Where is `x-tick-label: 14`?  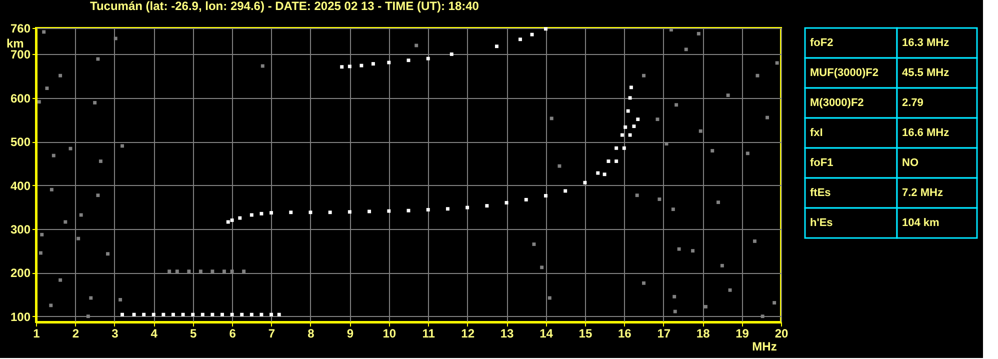 x-tick-label: 14 is located at coordinates (547, 333).